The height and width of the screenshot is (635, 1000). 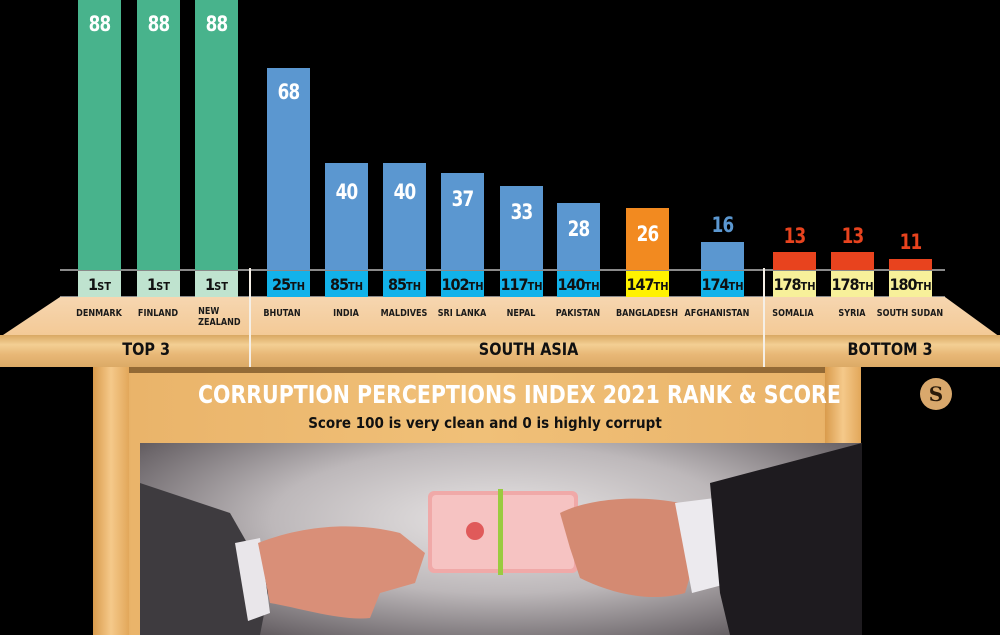 I want to click on table-front-edge, so click(x=500, y=351).